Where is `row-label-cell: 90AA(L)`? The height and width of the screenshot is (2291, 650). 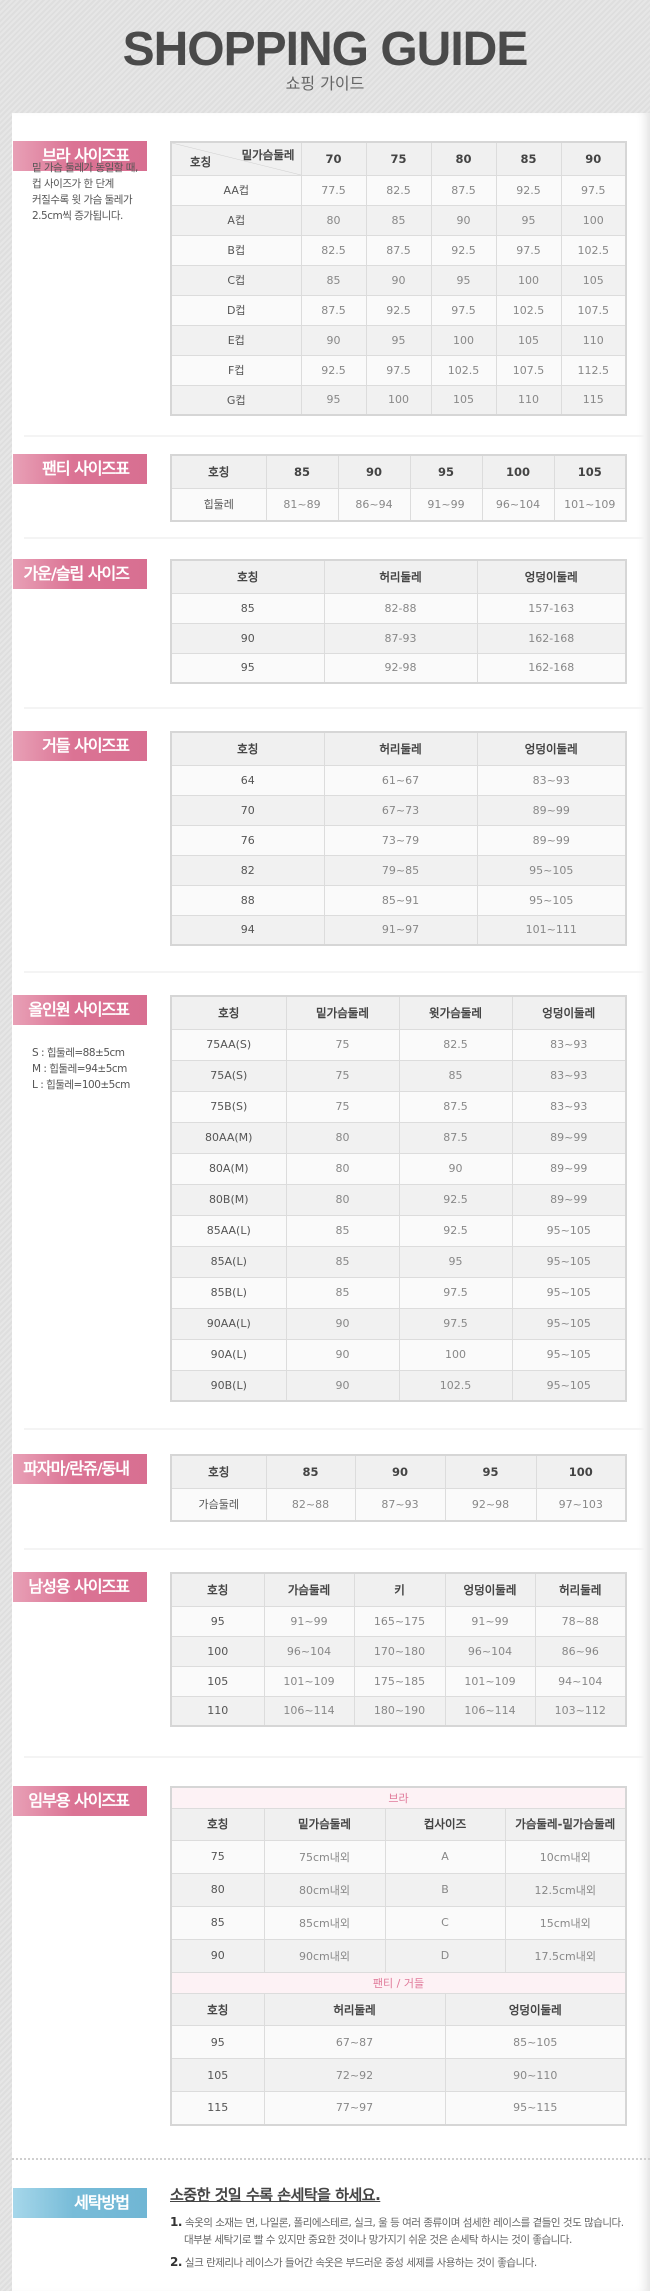 row-label-cell: 90AA(L) is located at coordinates (228, 1323).